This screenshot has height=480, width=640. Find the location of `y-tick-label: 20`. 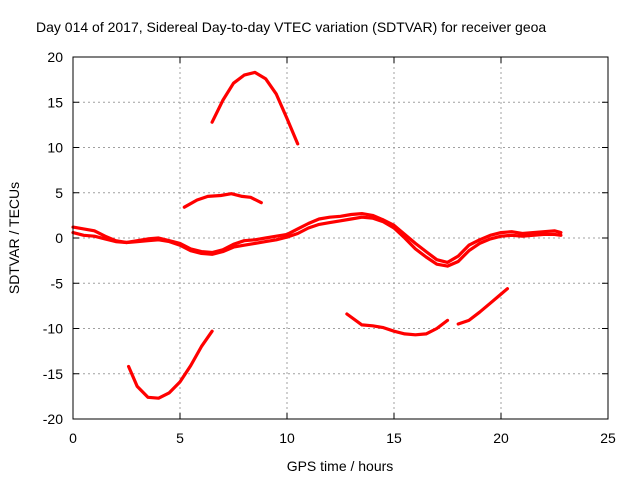

y-tick-label: 20 is located at coordinates (55, 57).